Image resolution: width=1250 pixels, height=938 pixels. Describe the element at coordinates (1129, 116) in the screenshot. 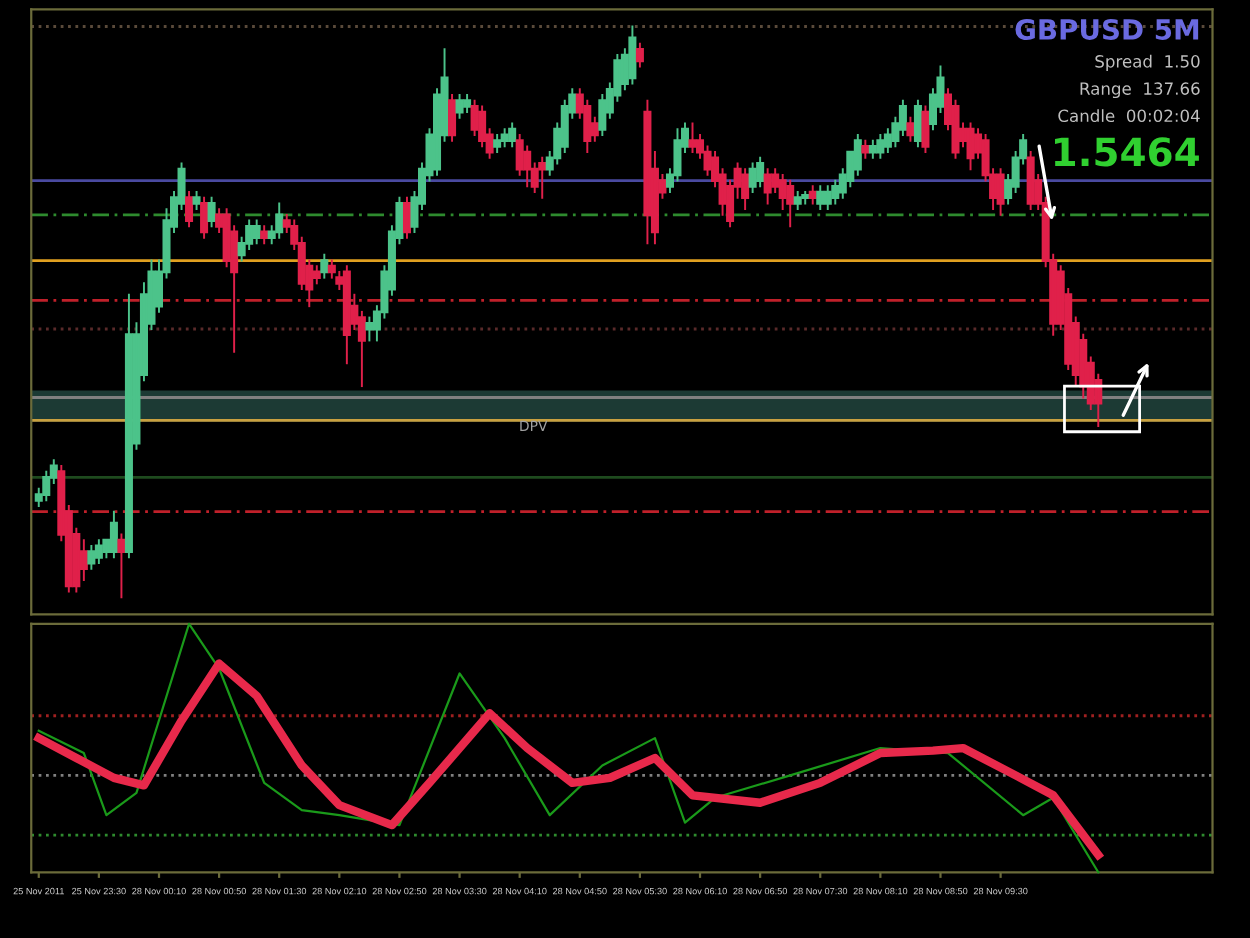

I see `annotation: Candle 00:02:04` at that location.